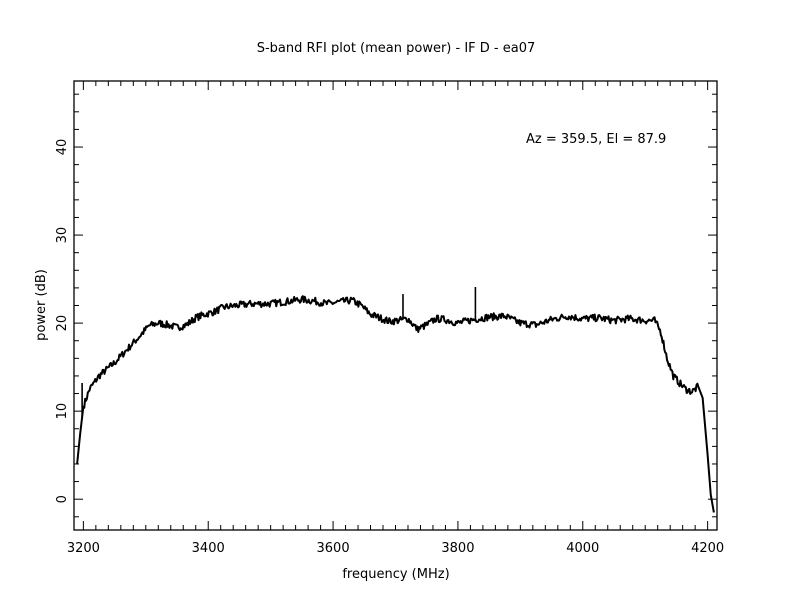 This screenshot has width=792, height=612. I want to click on y-axis-label: power (dB), so click(41, 305).